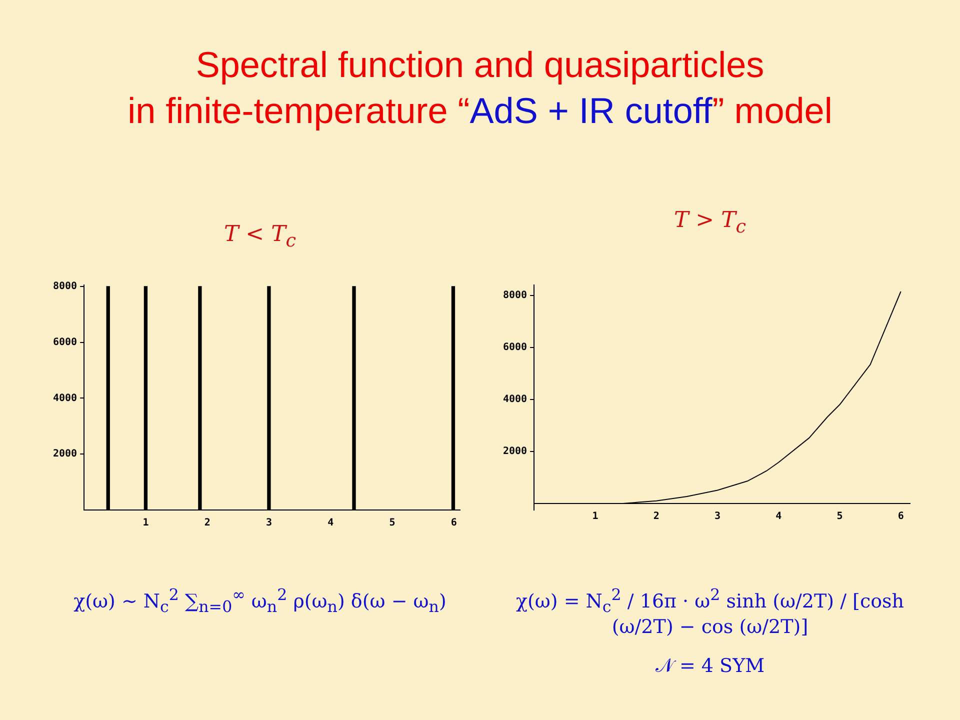  I want to click on chart-subtitle: T > T$_{c}$, so click(710, 223).